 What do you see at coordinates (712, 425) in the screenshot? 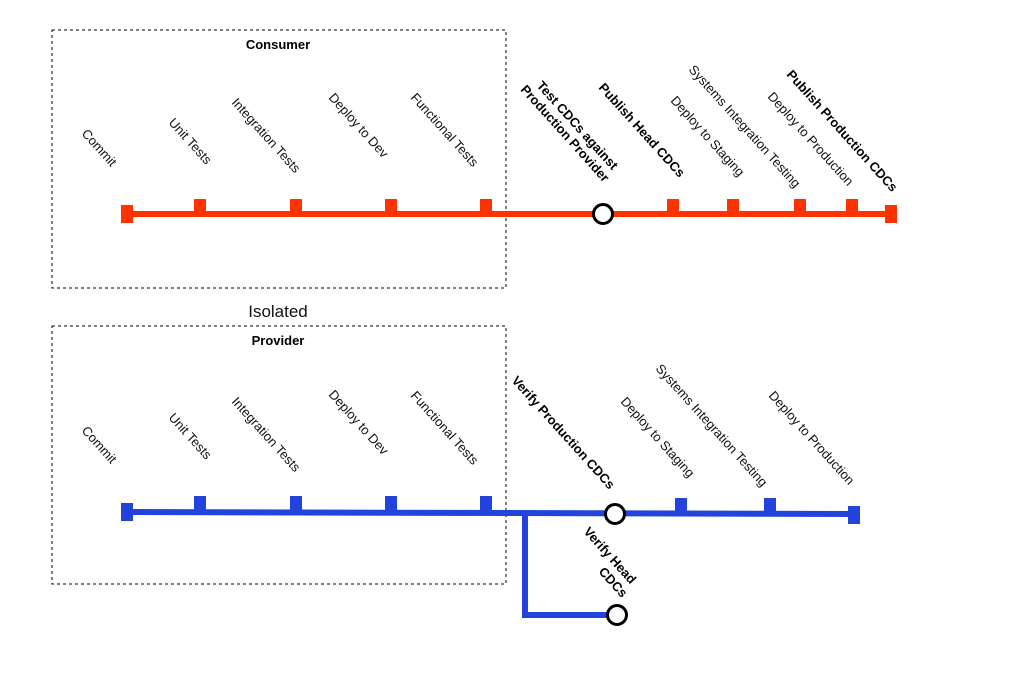
I see `provider-label-sit: Systems Integration Testing` at bounding box center [712, 425].